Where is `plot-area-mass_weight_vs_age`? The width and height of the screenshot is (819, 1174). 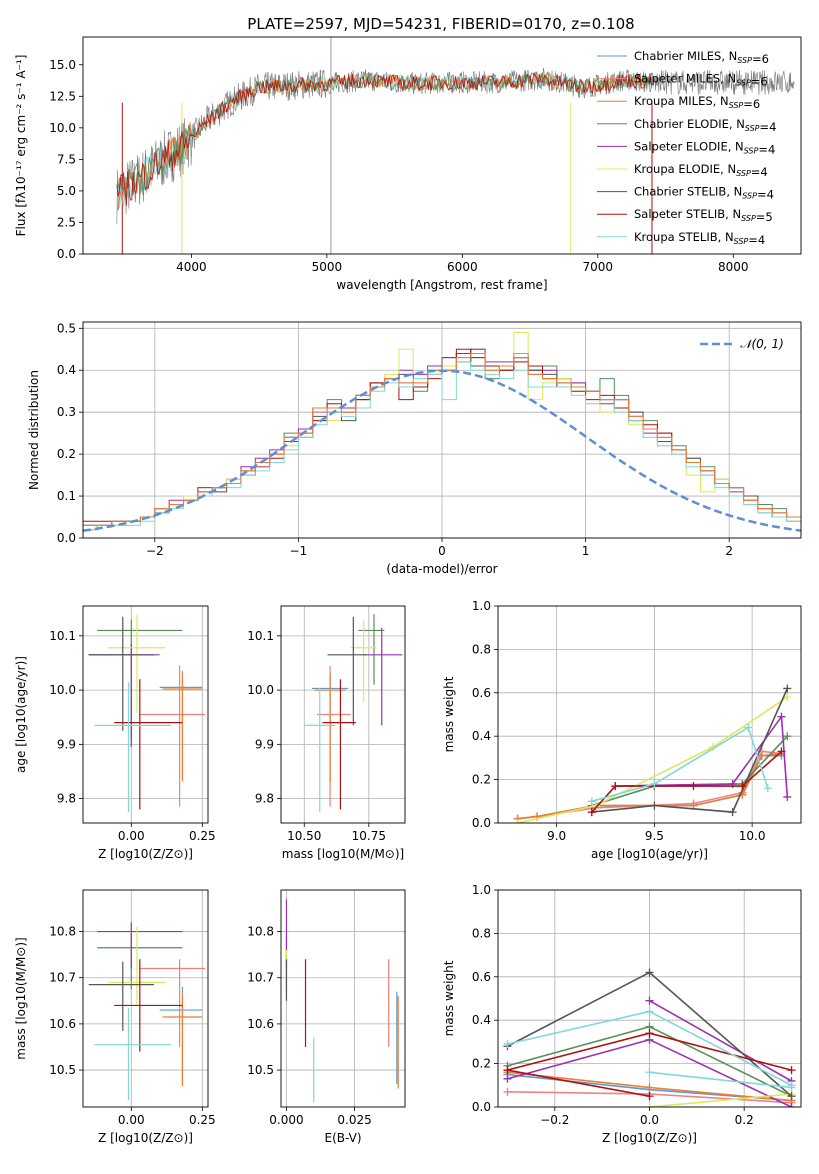 plot-area-mass_weight_vs_age is located at coordinates (652, 753).